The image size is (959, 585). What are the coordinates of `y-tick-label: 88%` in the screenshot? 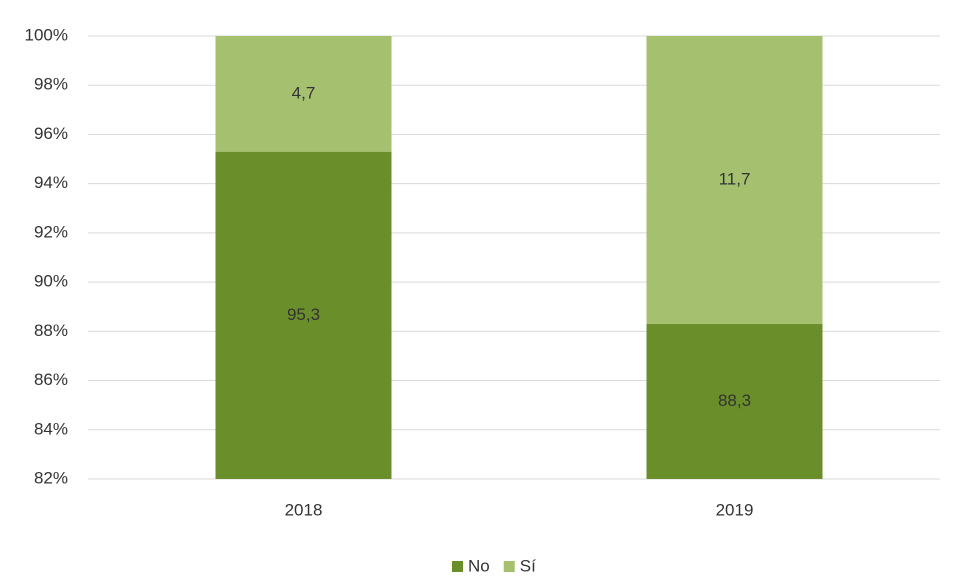 It's located at (51, 330).